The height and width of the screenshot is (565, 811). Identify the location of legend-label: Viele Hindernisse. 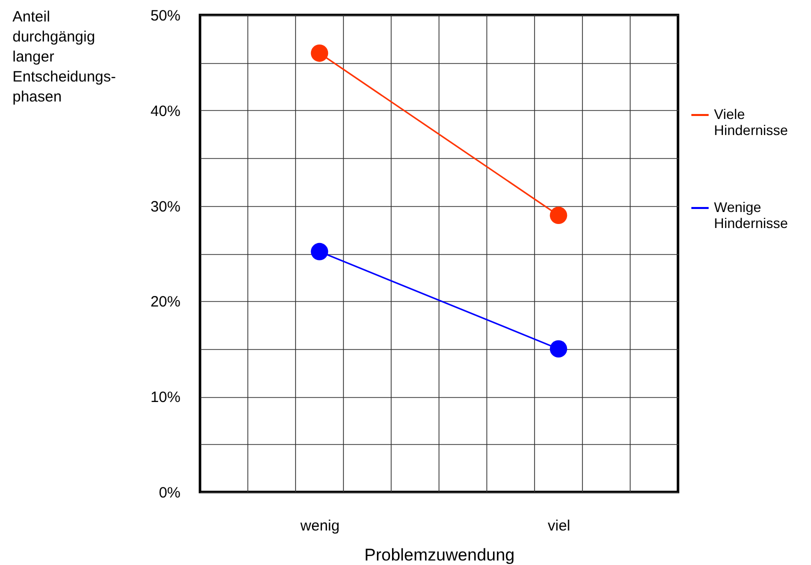
(751, 122).